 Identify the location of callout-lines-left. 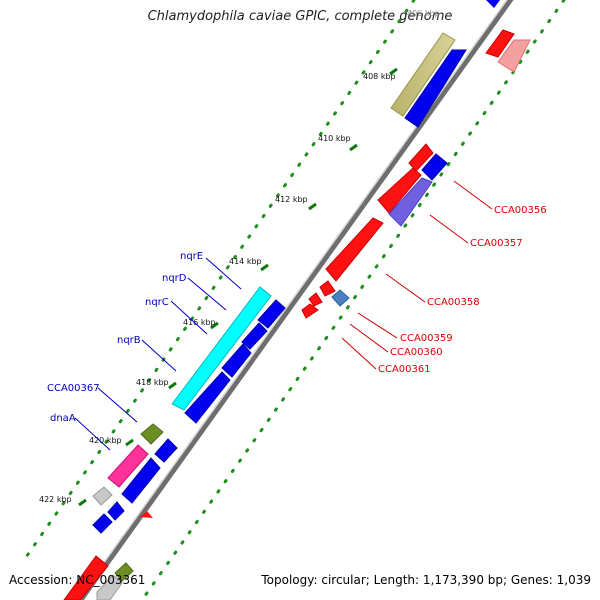
(158, 354).